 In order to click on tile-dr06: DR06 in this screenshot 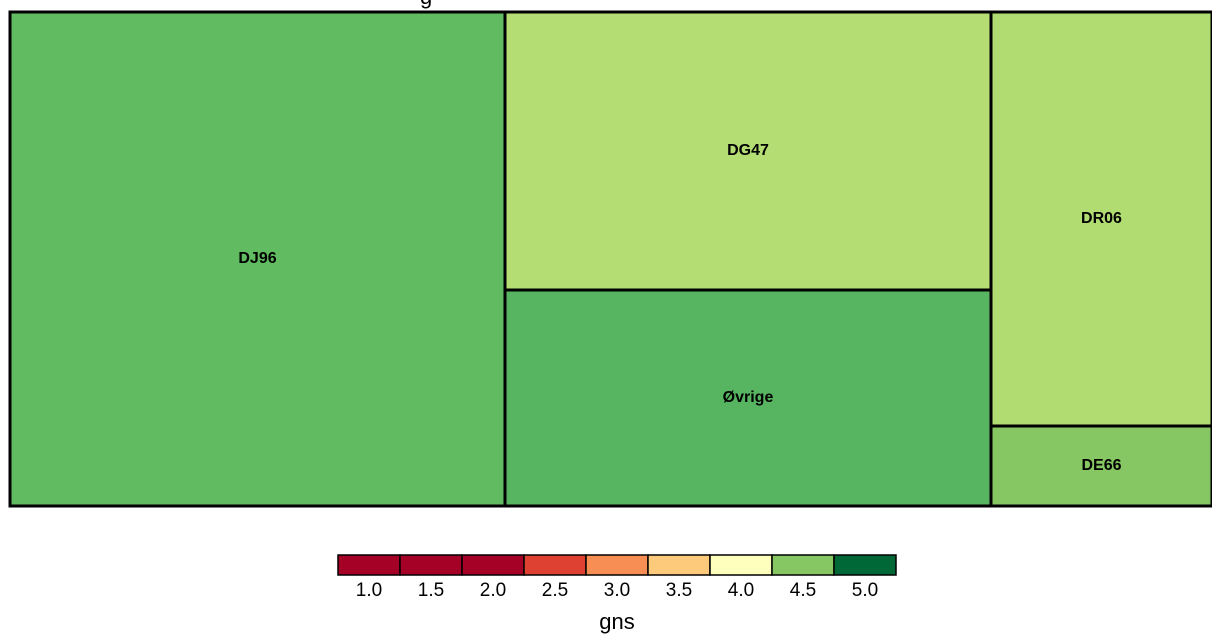, I will do `click(1100, 219)`.